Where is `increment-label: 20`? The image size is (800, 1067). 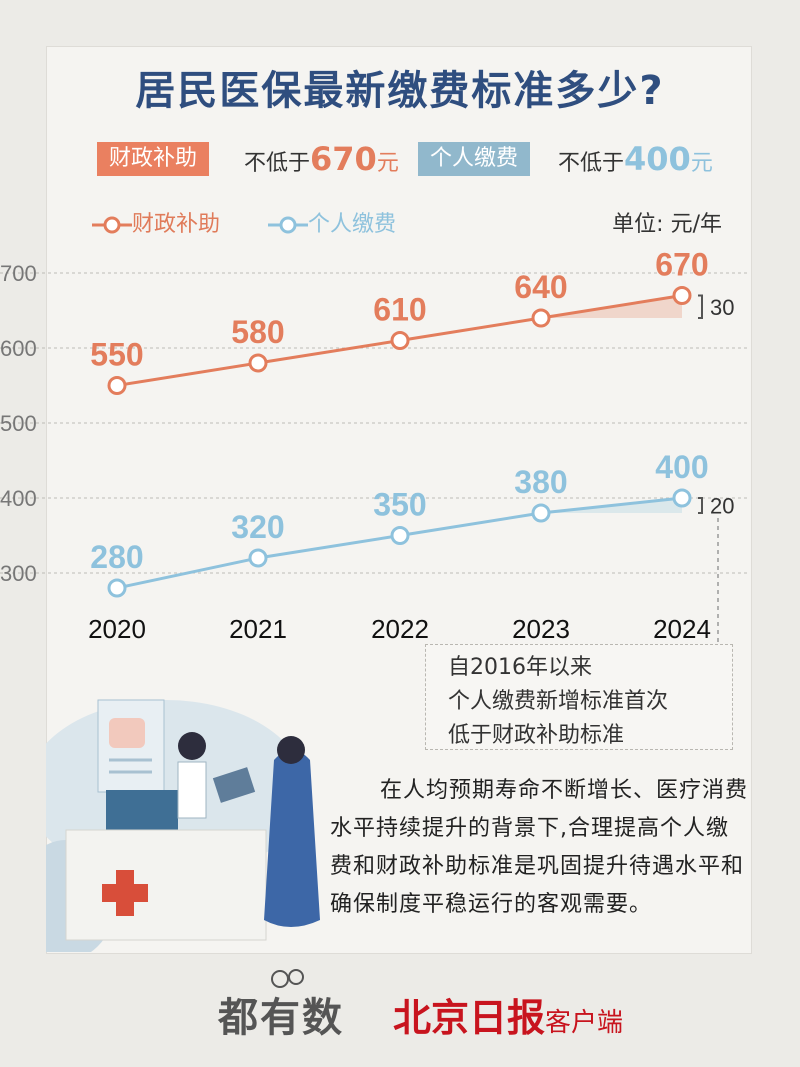
increment-label: 20 is located at coordinates (722, 506).